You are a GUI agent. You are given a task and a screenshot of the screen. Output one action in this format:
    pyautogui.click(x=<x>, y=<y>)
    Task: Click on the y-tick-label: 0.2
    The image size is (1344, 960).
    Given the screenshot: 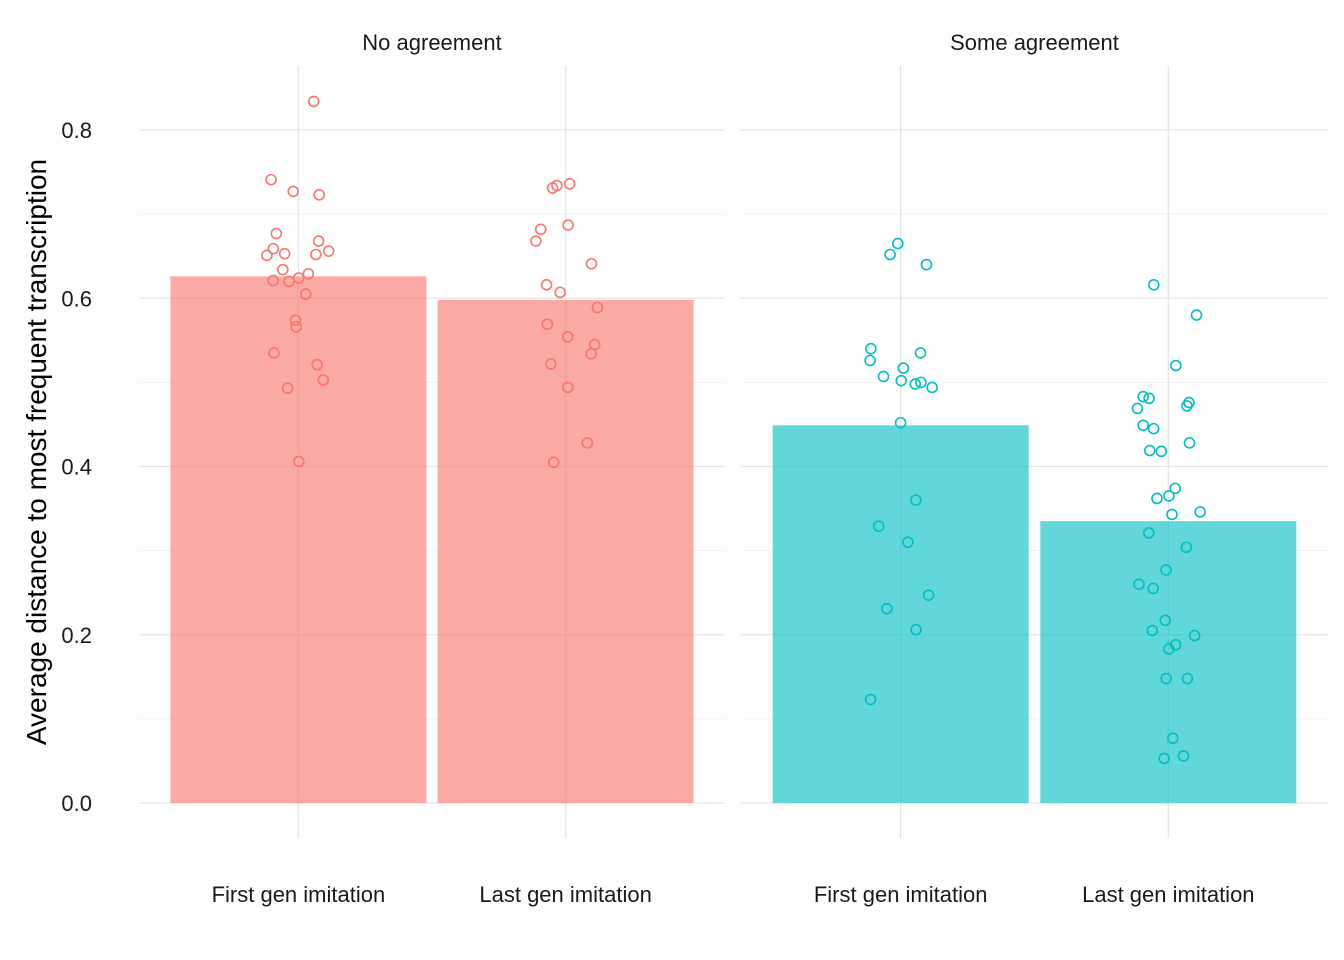 What is the action you would take?
    pyautogui.click(x=76, y=635)
    